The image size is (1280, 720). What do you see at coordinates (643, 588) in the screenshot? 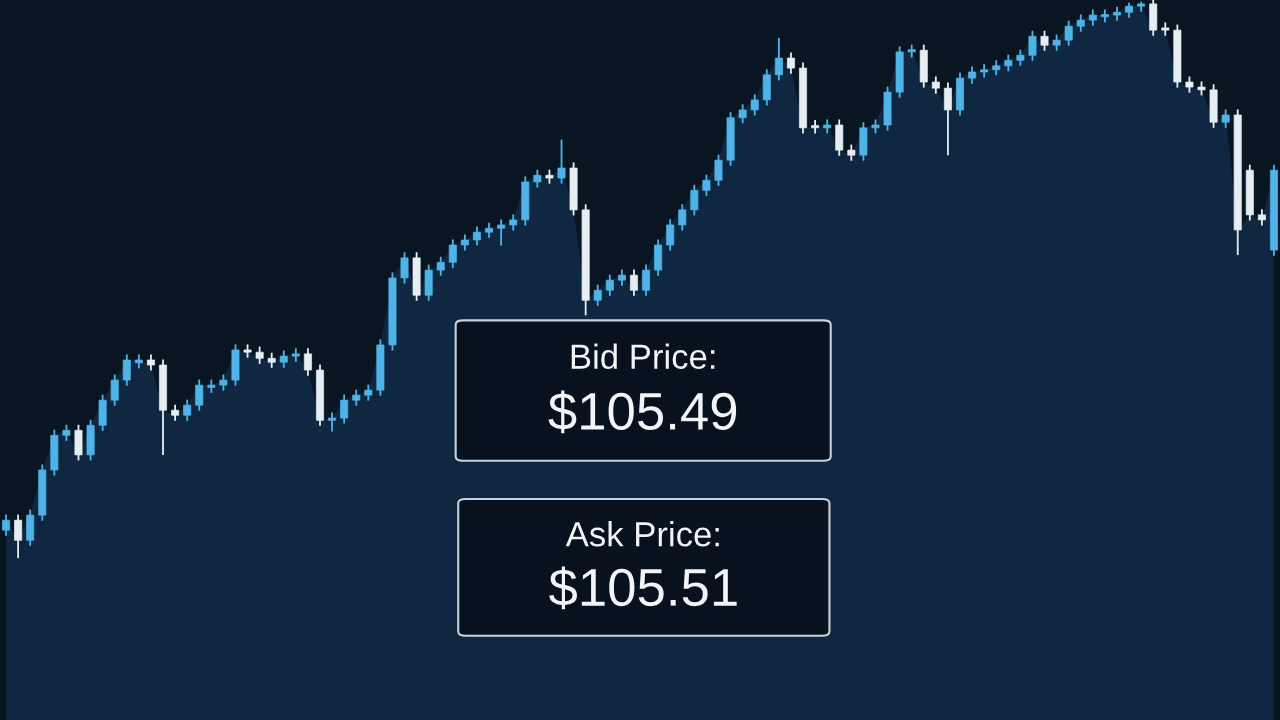
I see `text: $105.51` at bounding box center [643, 588].